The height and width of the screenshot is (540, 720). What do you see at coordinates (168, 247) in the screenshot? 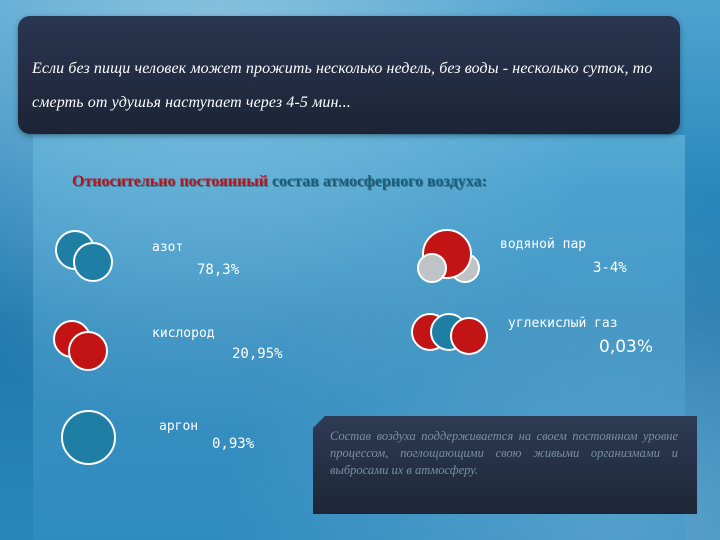
I see `nitrogen-label: азот` at bounding box center [168, 247].